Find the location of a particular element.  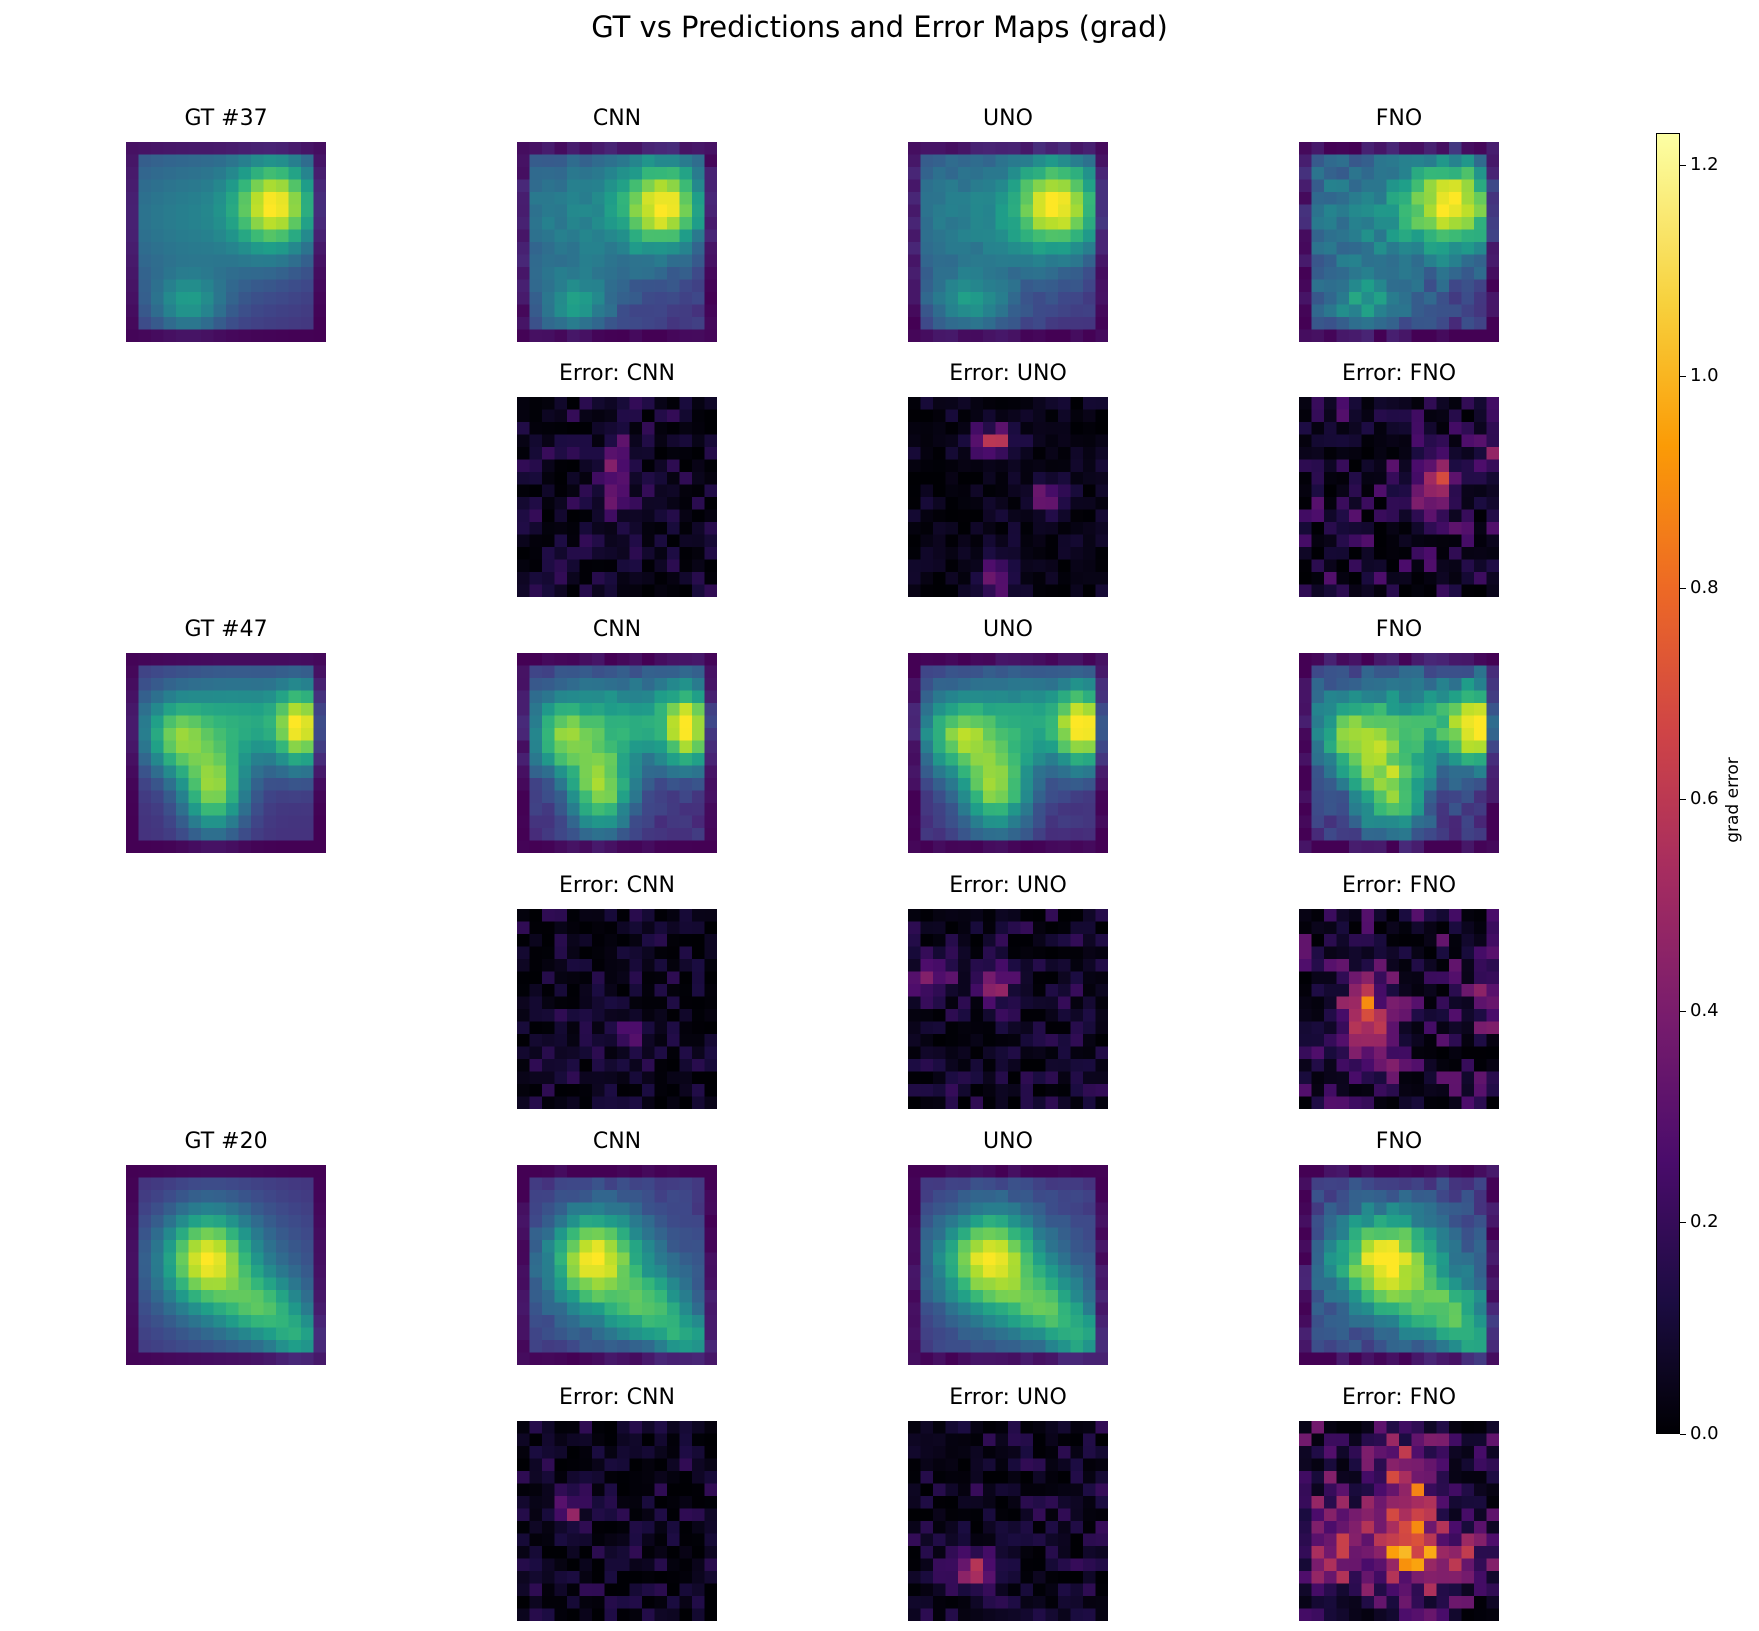

pred-title-uno: UNO is located at coordinates (1008, 1141).